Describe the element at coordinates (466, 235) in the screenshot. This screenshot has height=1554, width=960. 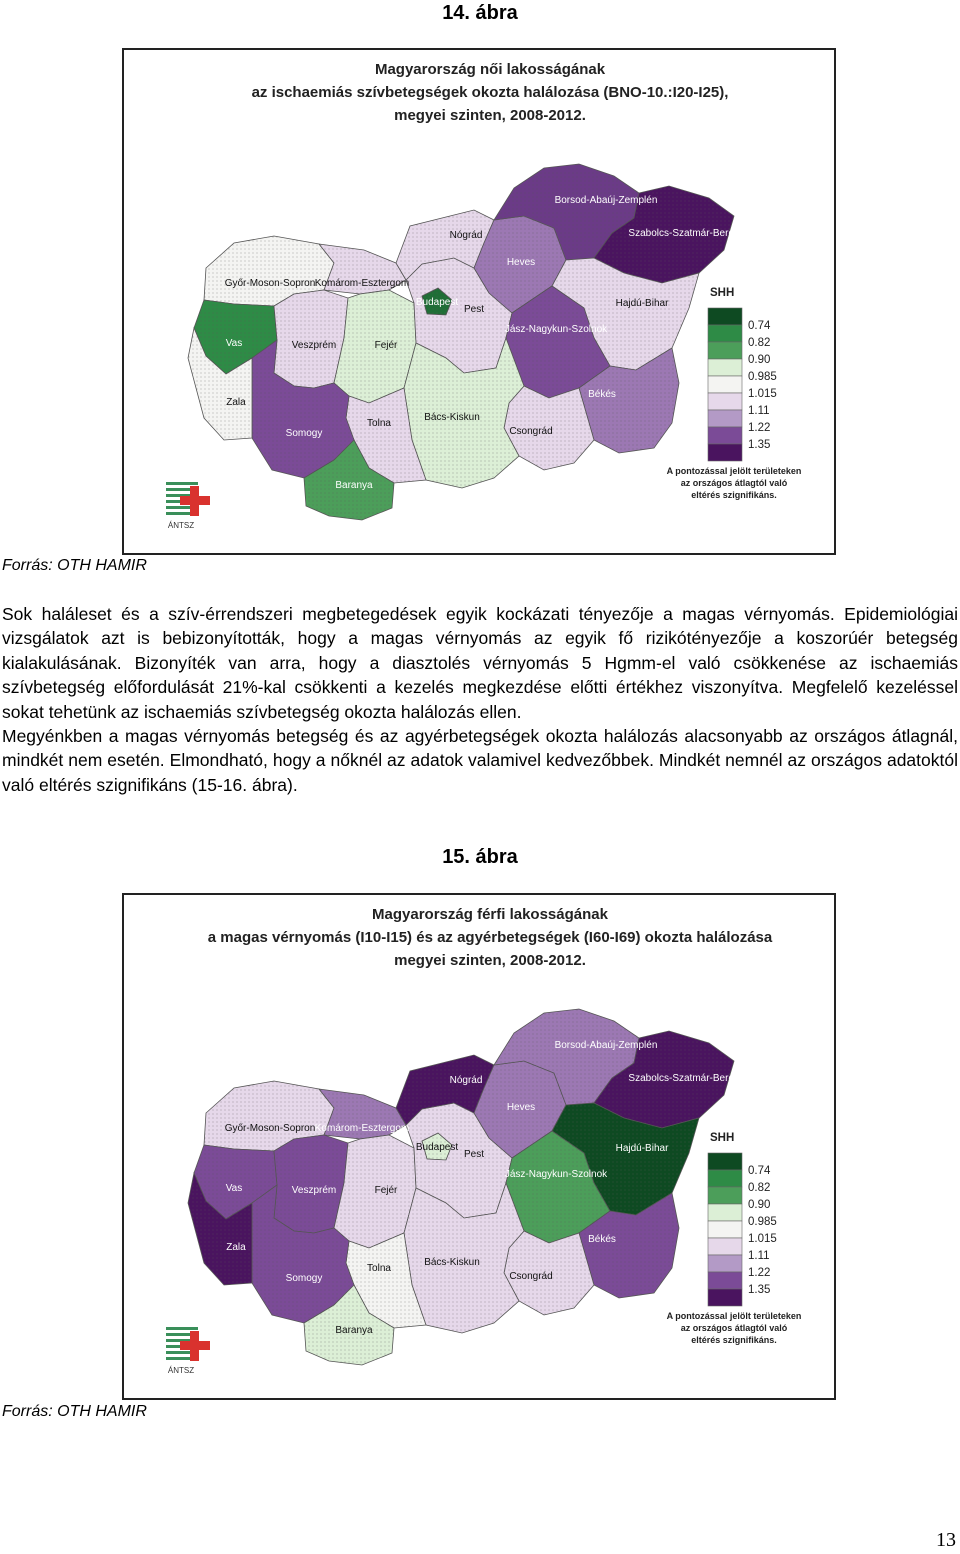
I see `fig14-label-nograd: Nógrád` at that location.